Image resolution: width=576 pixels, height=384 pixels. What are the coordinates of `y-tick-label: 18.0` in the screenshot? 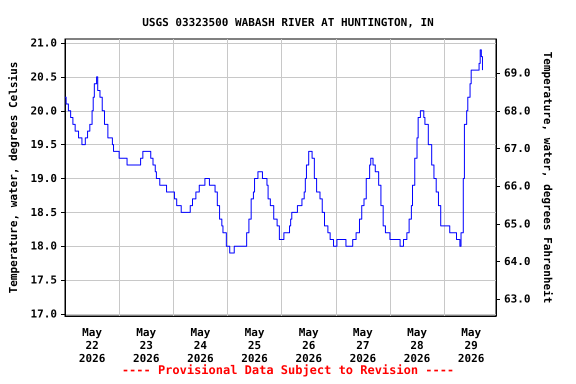 It's located at (43, 246).